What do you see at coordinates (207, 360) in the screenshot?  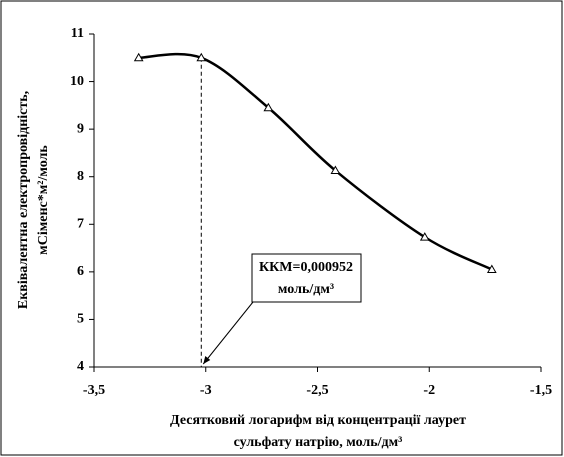 I see `arrow-head` at bounding box center [207, 360].